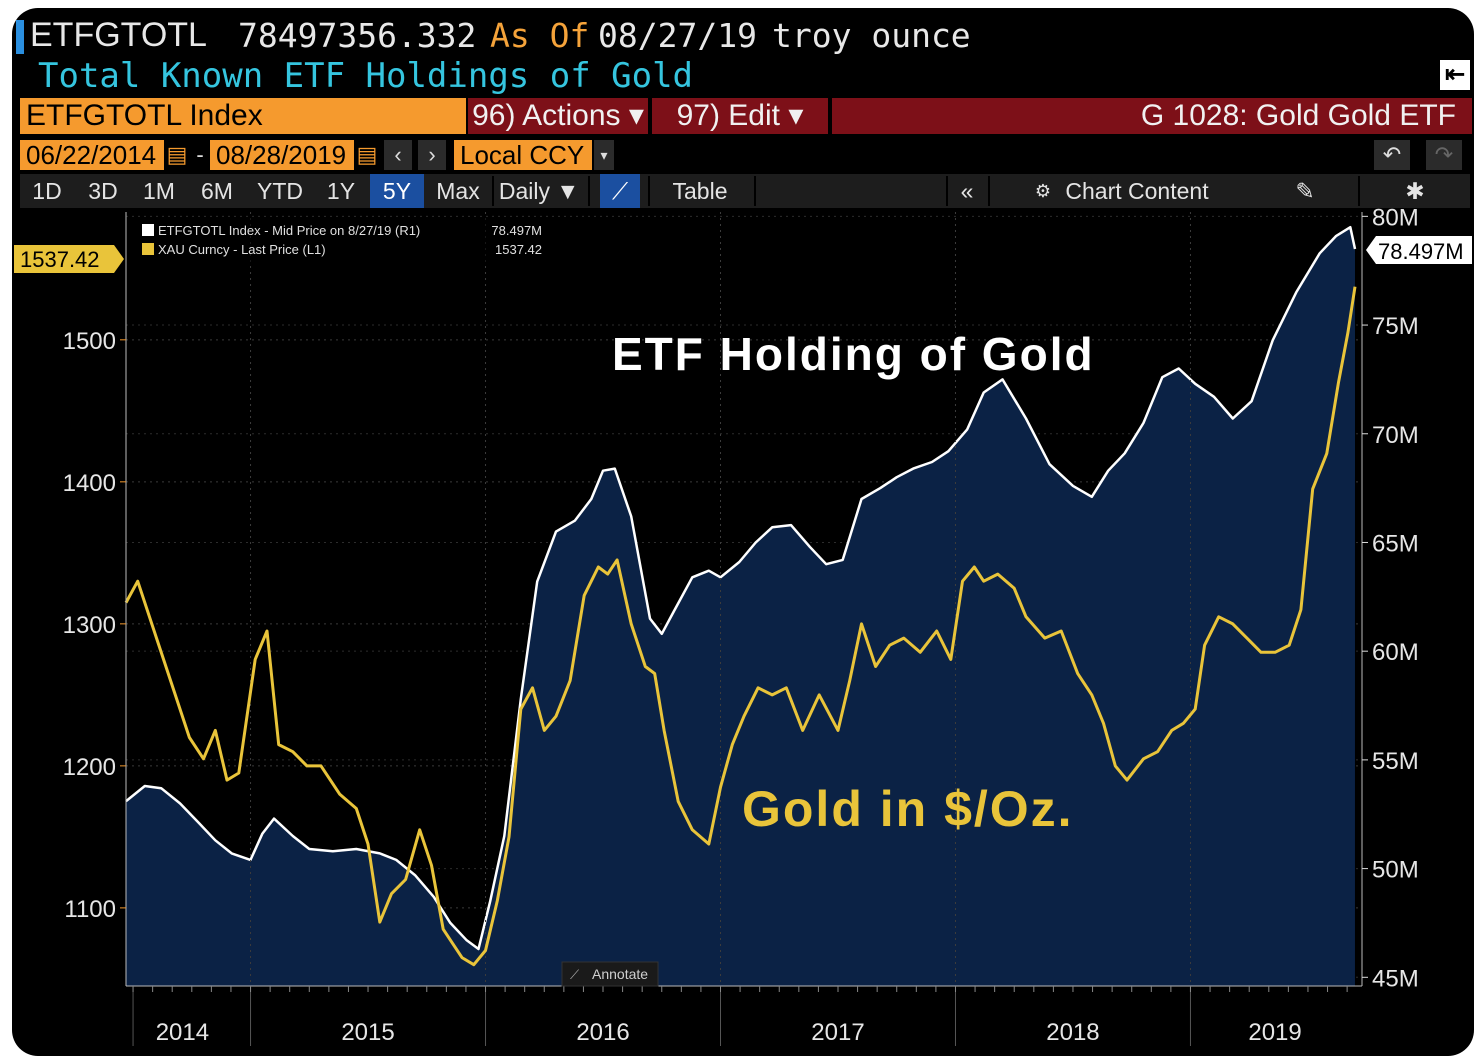 The height and width of the screenshot is (1064, 1482). Describe the element at coordinates (620, 974) in the screenshot. I see `annotate-button: Annotate` at that location.